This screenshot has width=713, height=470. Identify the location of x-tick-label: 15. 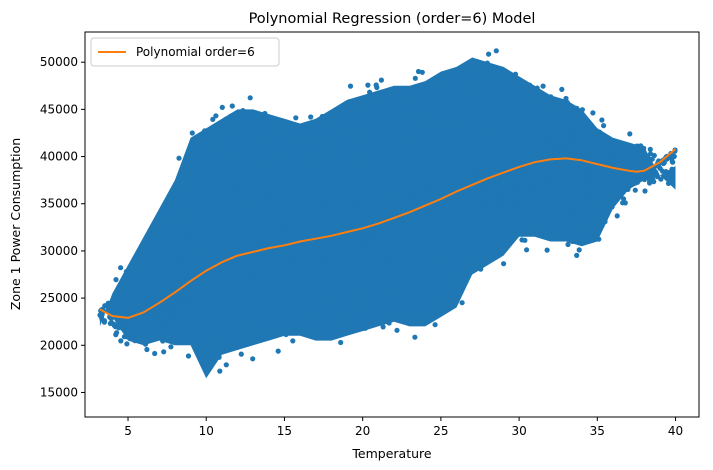
(284, 431).